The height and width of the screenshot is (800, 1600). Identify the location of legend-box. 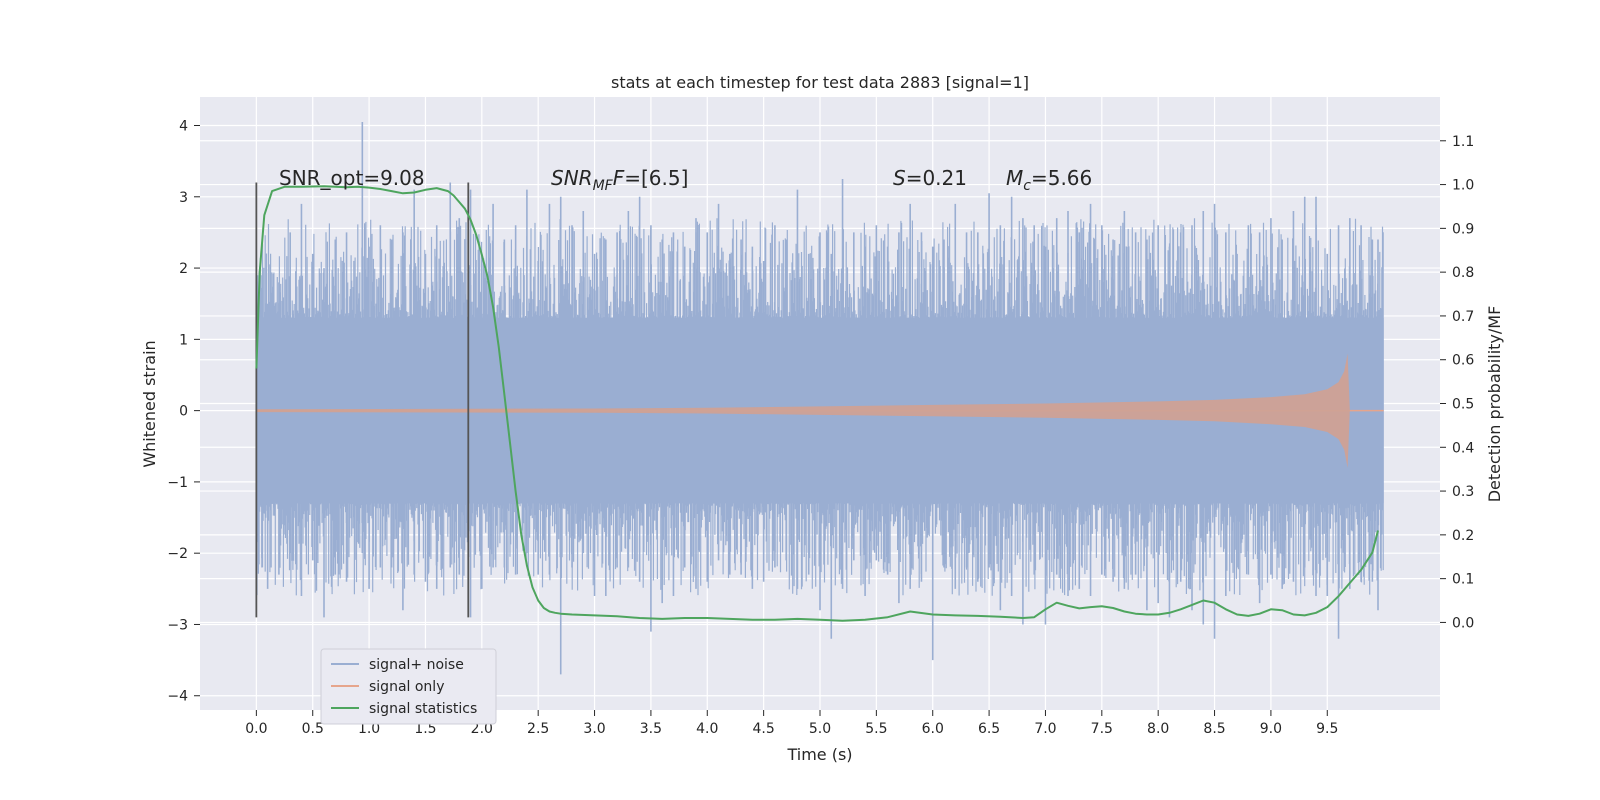
(408, 686).